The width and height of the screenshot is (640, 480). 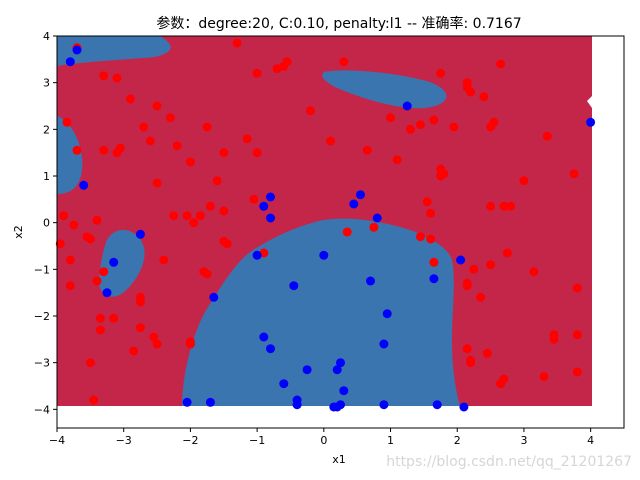 What do you see at coordinates (390, 440) in the screenshot?
I see `x-tick-label: 1` at bounding box center [390, 440].